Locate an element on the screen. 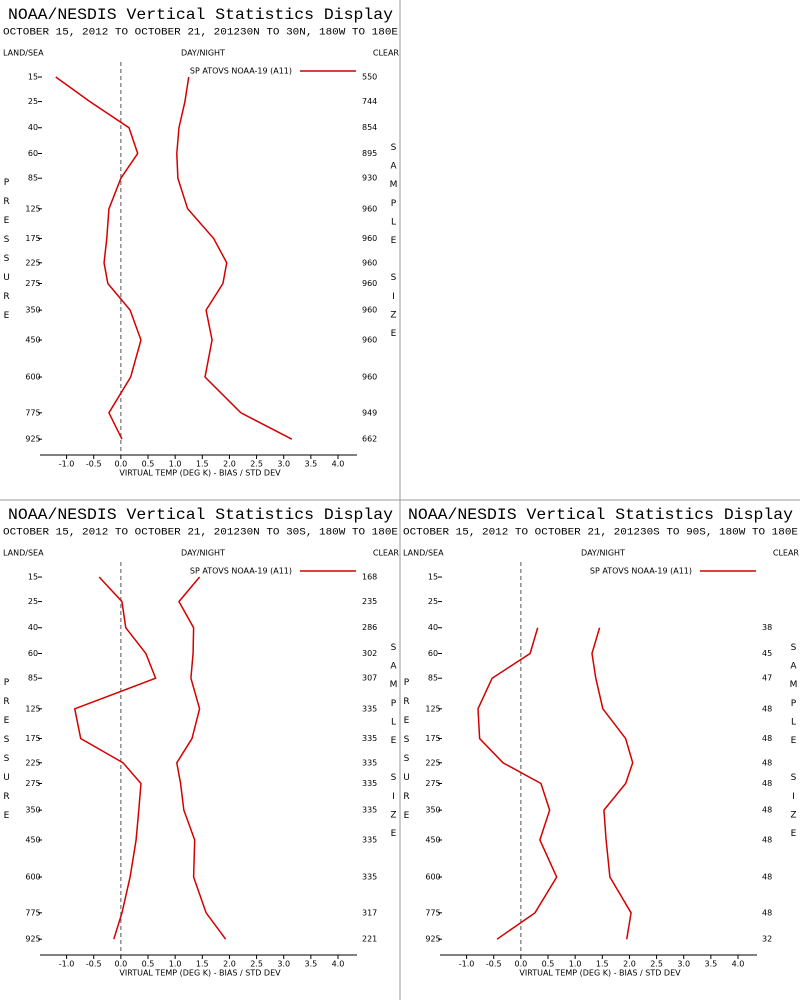 Image resolution: width=800 pixels, height=1000 pixels. x-tick-label: 2.5 is located at coordinates (256, 464).